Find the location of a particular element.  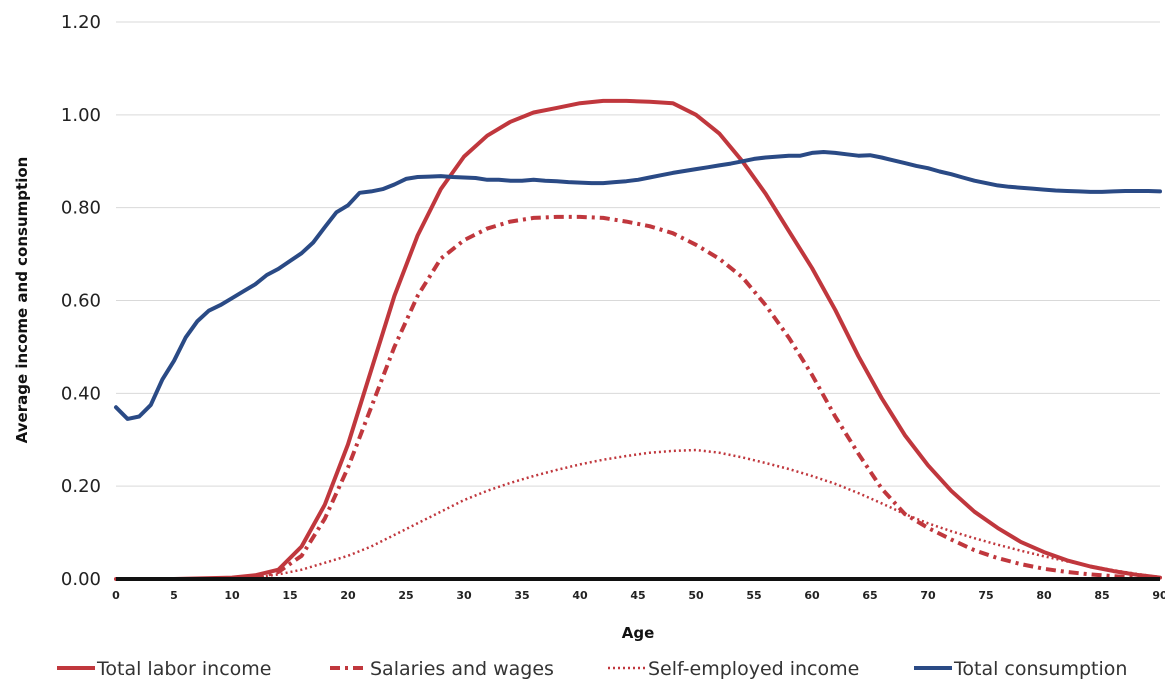

x-tick-label: 75 is located at coordinates (985, 595).